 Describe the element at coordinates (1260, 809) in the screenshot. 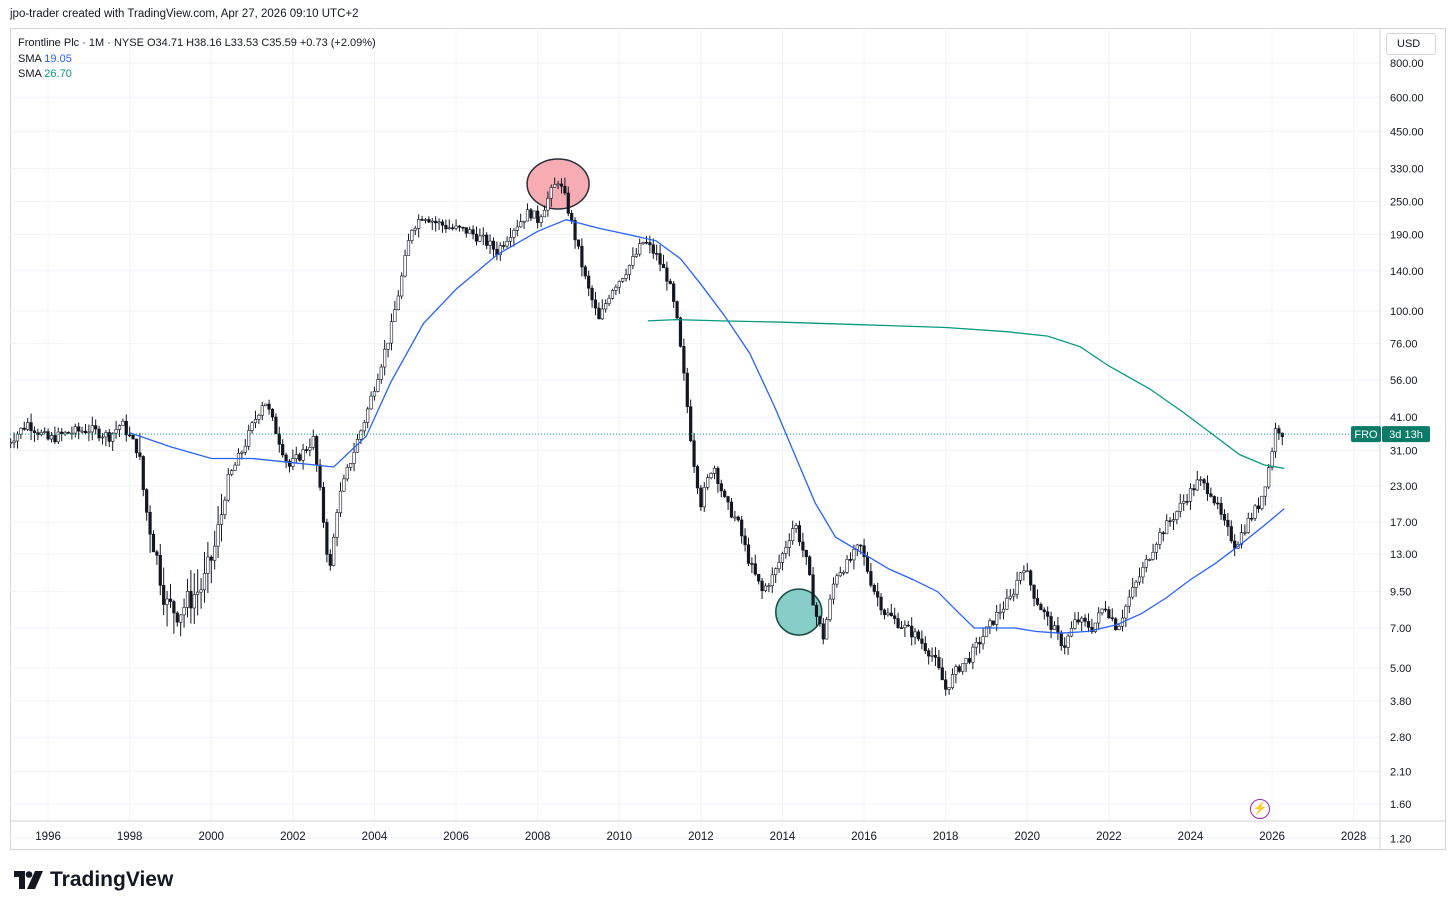

I see `lightning-icon: ⚡` at that location.